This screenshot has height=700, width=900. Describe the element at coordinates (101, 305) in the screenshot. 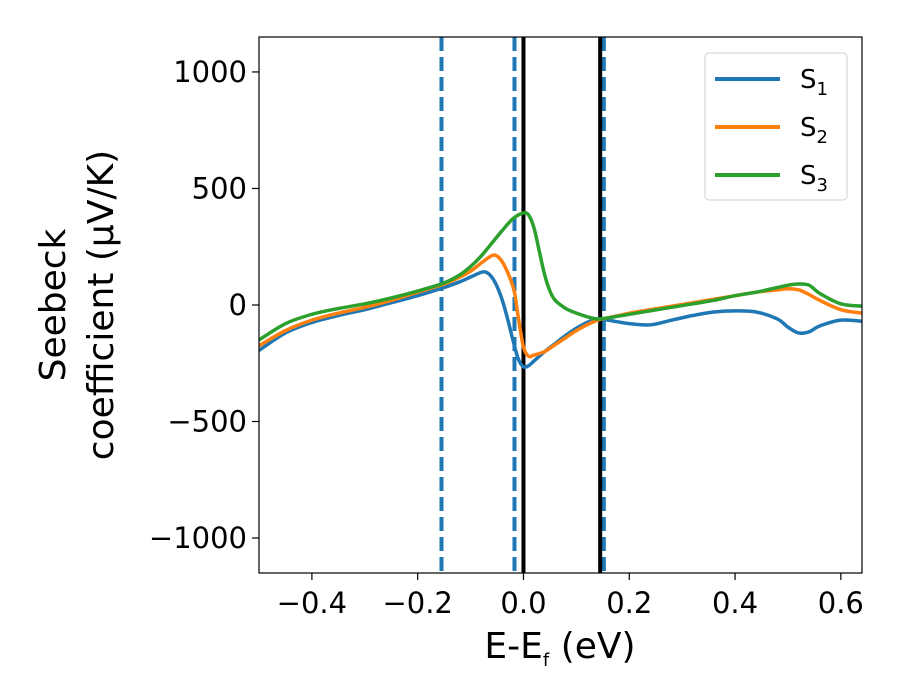

I see `y-axis-title-line2: coefficient (μV/K)` at that location.